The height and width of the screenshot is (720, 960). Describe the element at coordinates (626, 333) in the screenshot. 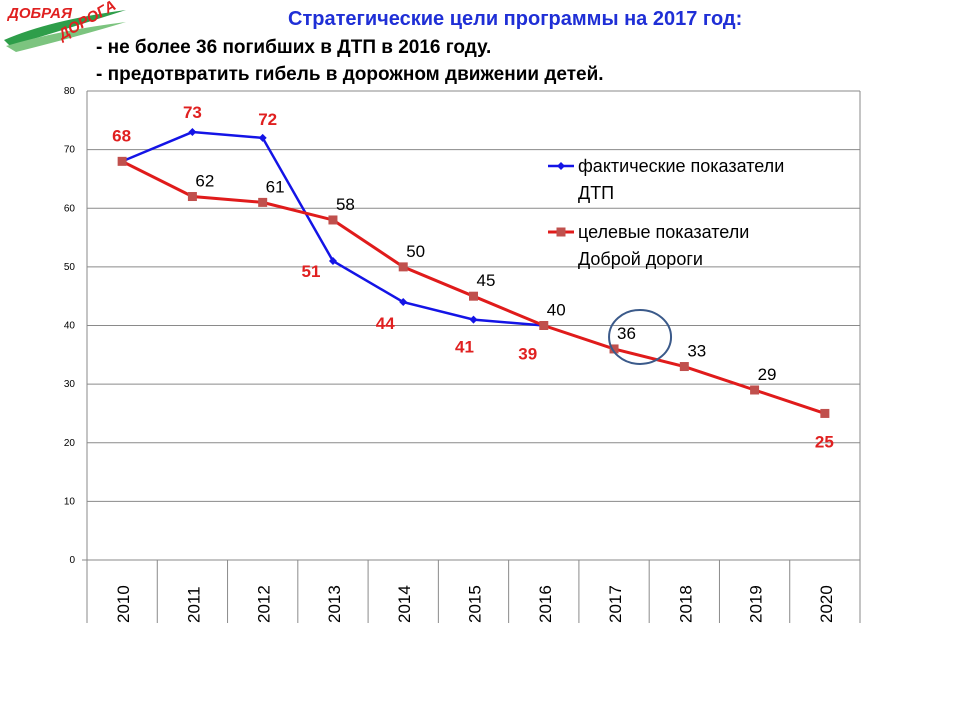

I see `target-data-label: 36` at that location.